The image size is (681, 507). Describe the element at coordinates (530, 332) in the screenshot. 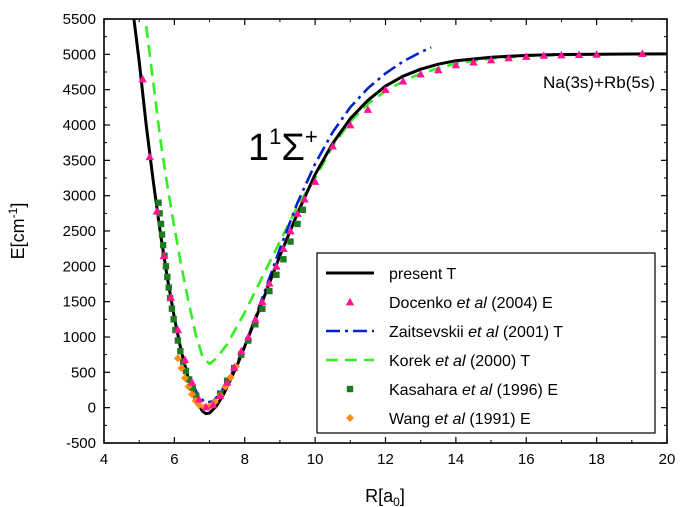

I see `legend-label-part: (2001) T` at that location.